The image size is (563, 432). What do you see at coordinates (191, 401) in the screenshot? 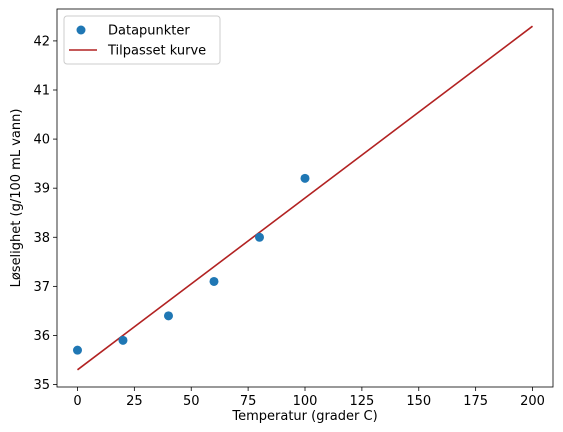
I see `x-tick-label: 50` at bounding box center [191, 401].